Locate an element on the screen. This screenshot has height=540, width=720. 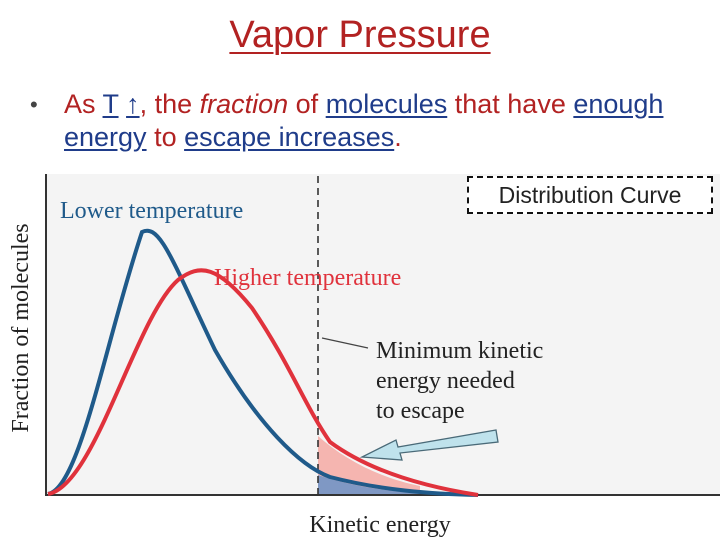
bullet-text-part: , the is located at coordinates (169, 104).